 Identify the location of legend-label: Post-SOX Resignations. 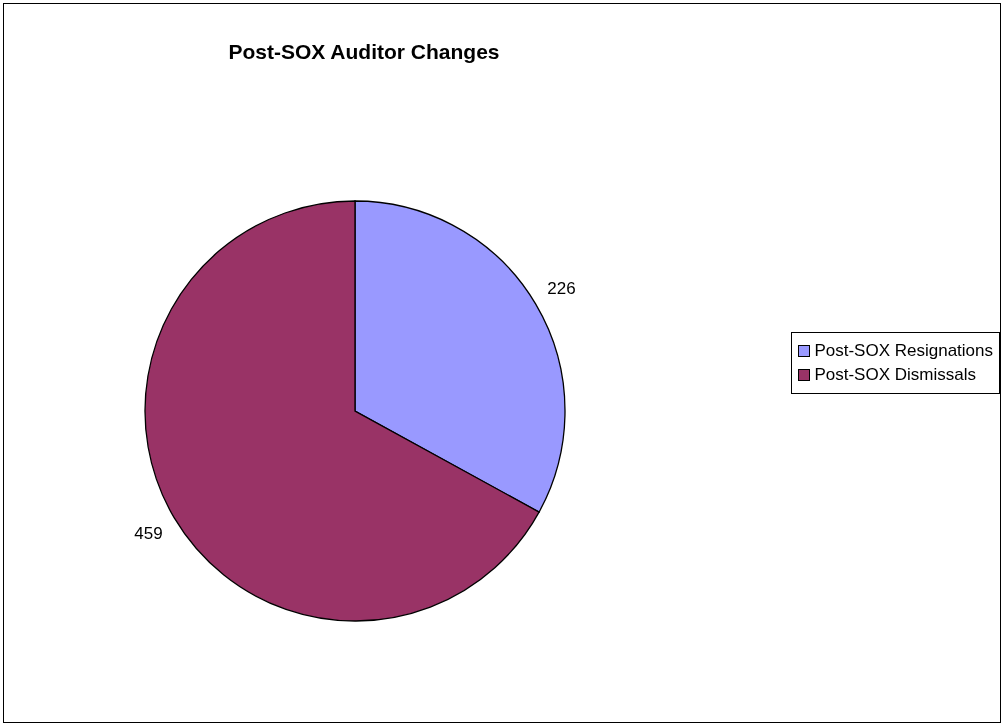
(903, 351).